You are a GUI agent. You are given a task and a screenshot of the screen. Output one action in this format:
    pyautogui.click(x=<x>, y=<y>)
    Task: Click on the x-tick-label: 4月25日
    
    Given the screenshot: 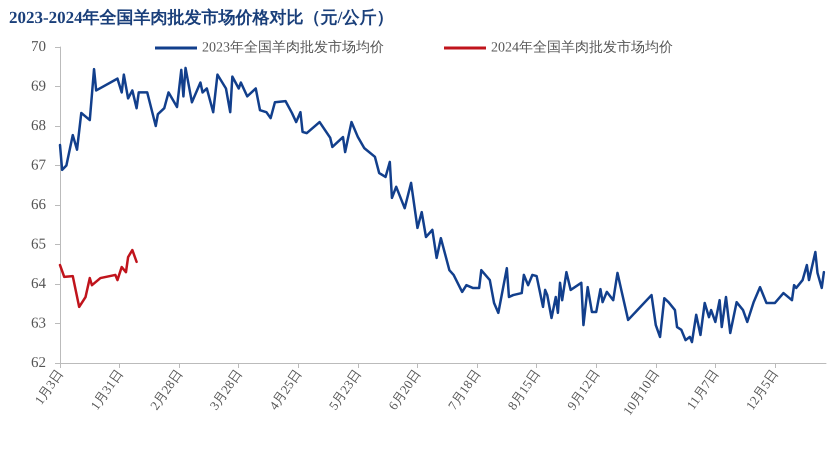 What is the action you would take?
    pyautogui.click(x=285, y=389)
    